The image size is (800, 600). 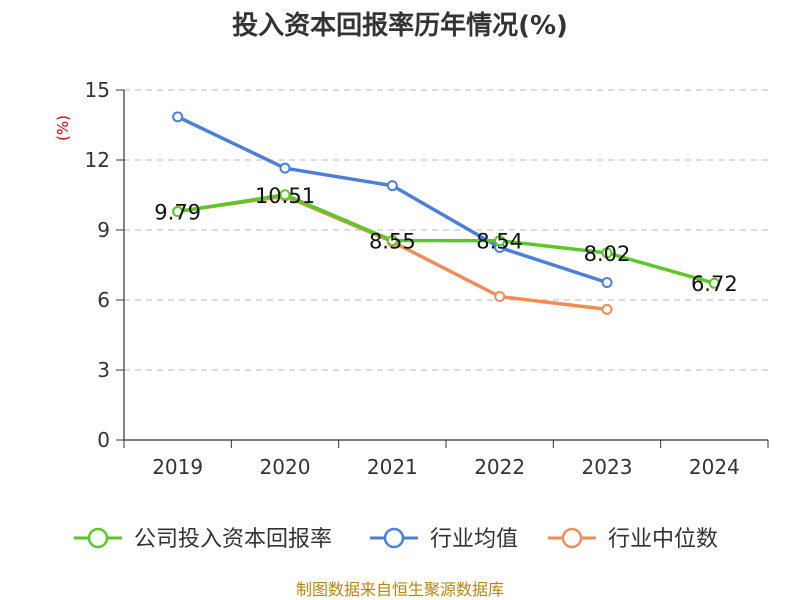 I want to click on x-tick-label: 2024, so click(x=714, y=467).